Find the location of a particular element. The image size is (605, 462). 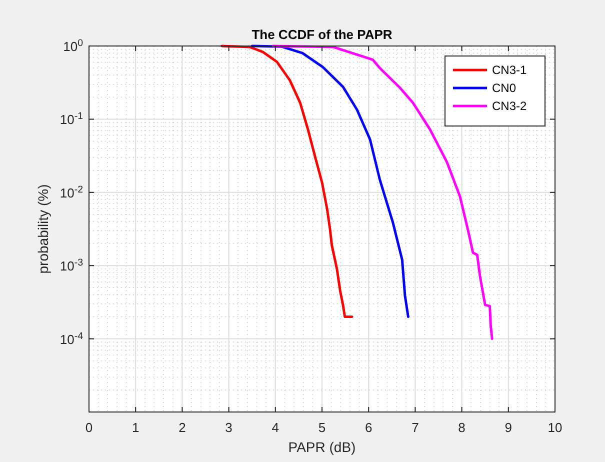

x-tick-label: 0 is located at coordinates (89, 427).